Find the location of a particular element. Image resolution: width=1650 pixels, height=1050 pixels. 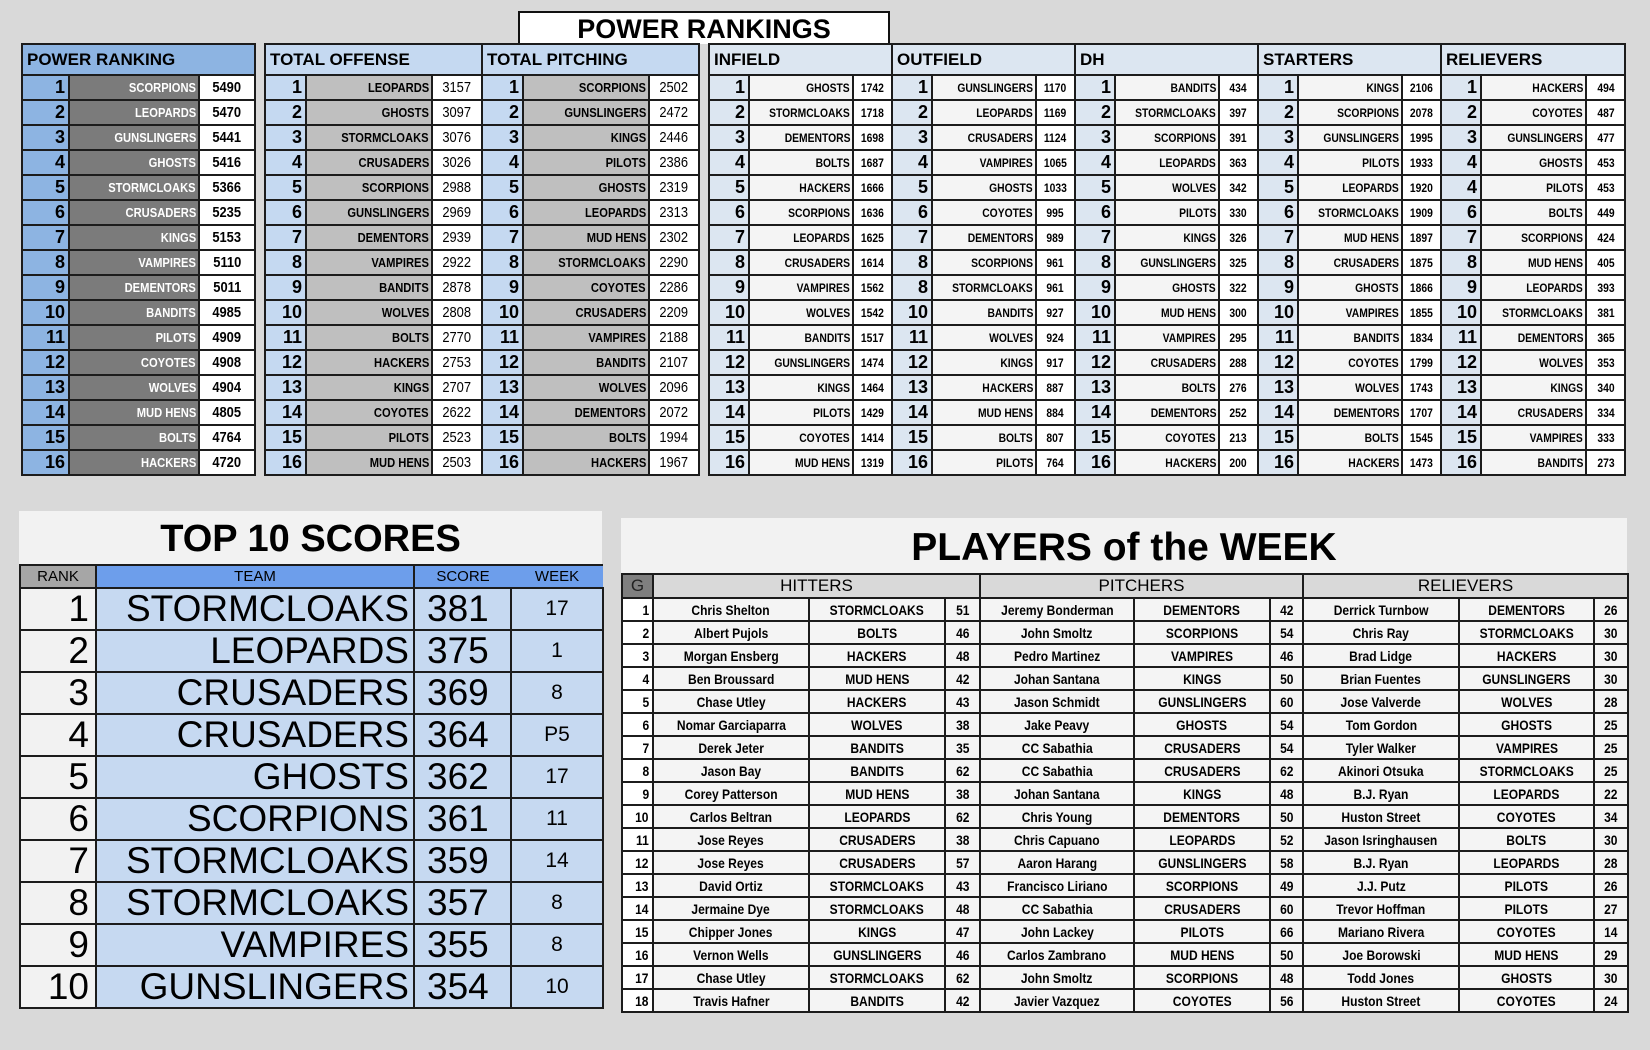

hitter-score-cell: 57 is located at coordinates (962, 862).